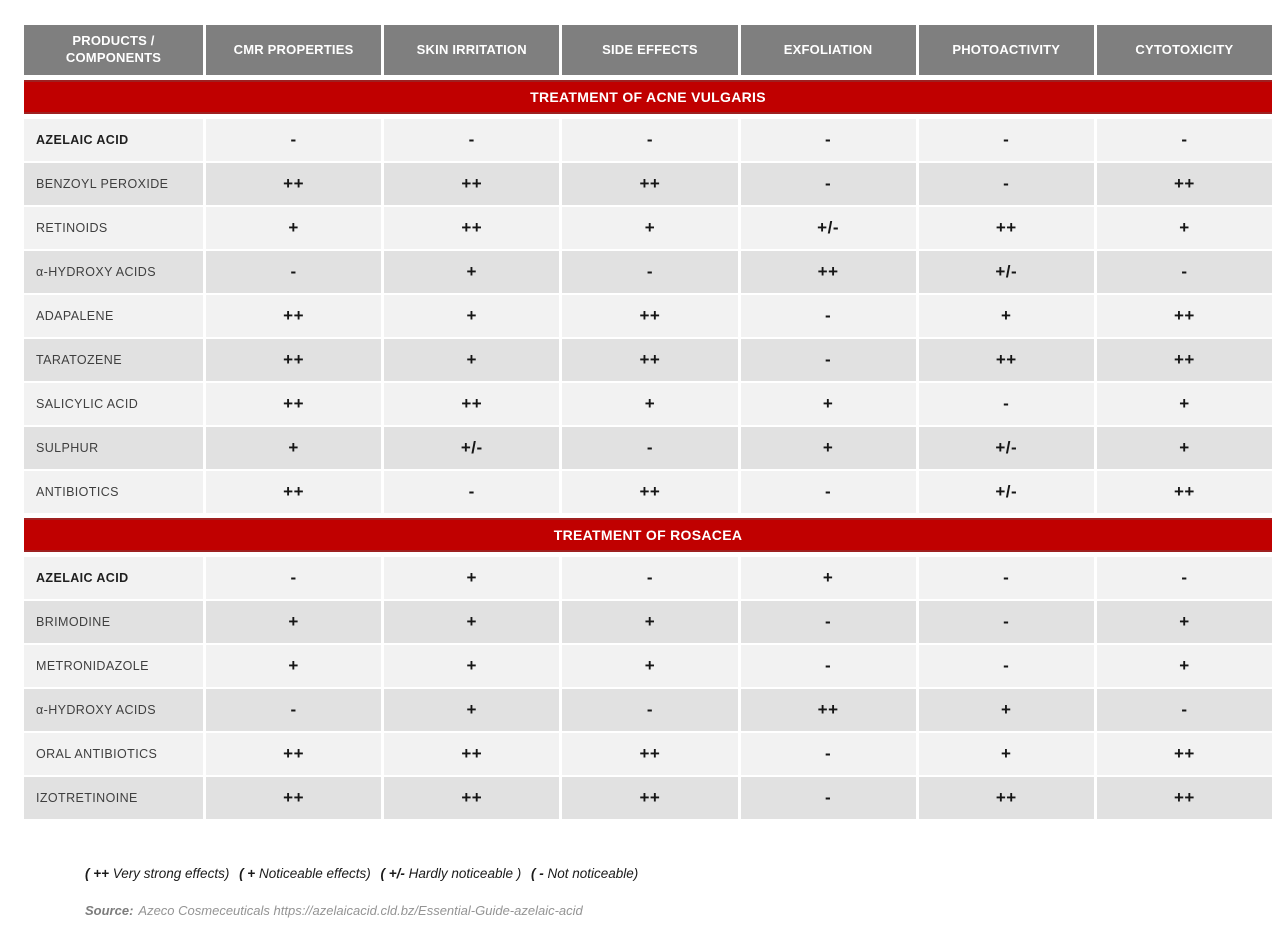 This screenshot has width=1280, height=945. I want to click on column-header: SIDE EFFECTS, so click(650, 50).